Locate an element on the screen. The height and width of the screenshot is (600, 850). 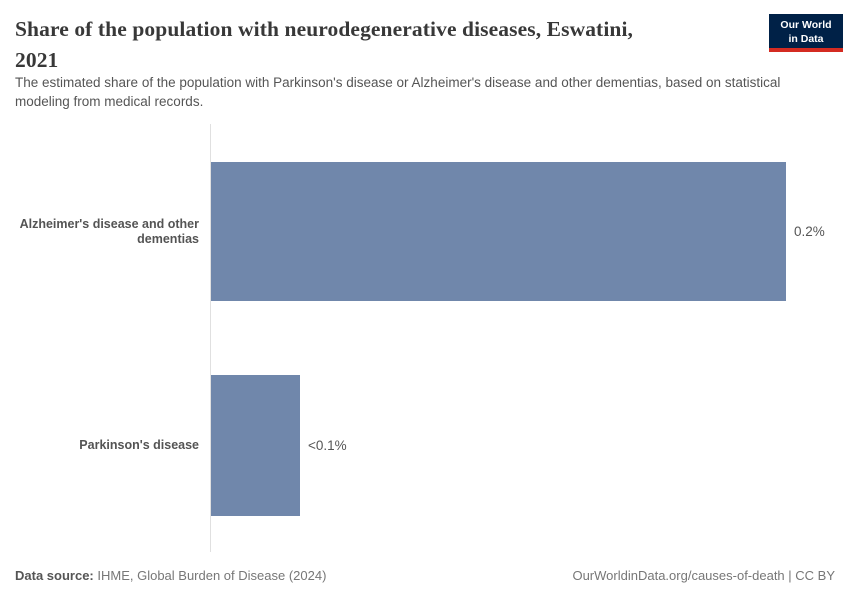
category-label-parkinsons: Parkinson's disease is located at coordinates (102, 445).